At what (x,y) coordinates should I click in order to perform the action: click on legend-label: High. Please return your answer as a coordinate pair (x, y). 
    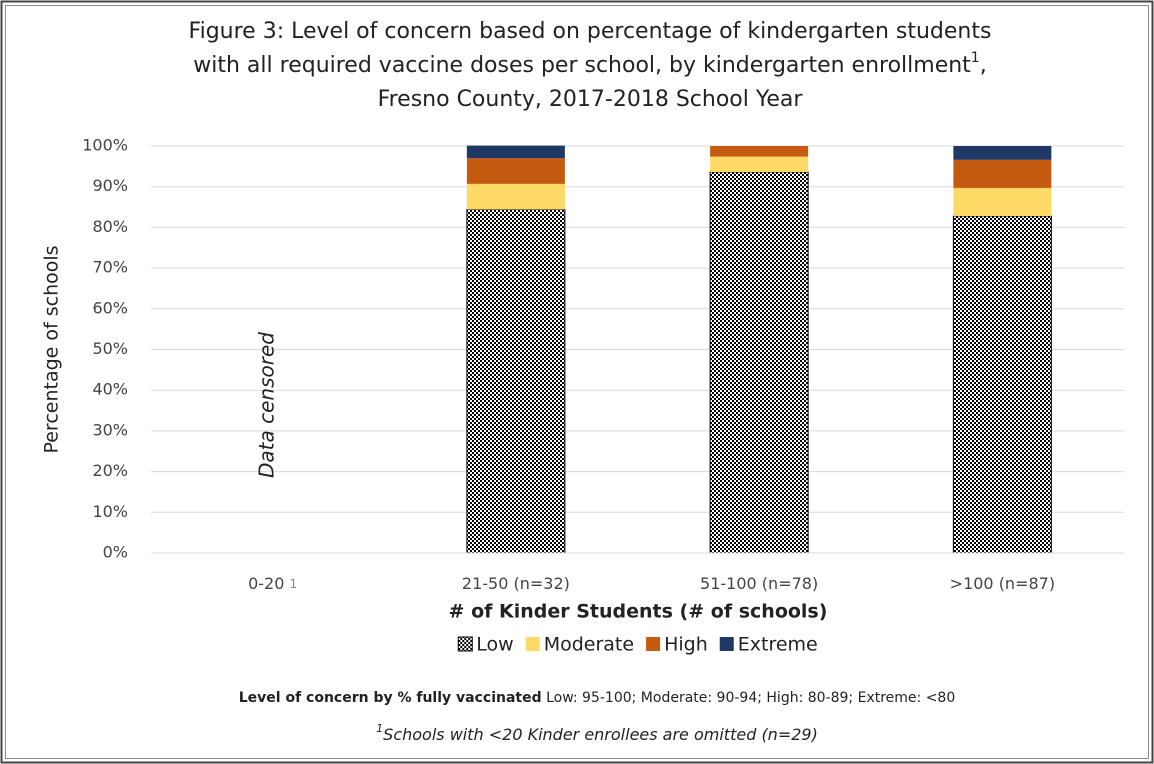
    Looking at the image, I should click on (686, 645).